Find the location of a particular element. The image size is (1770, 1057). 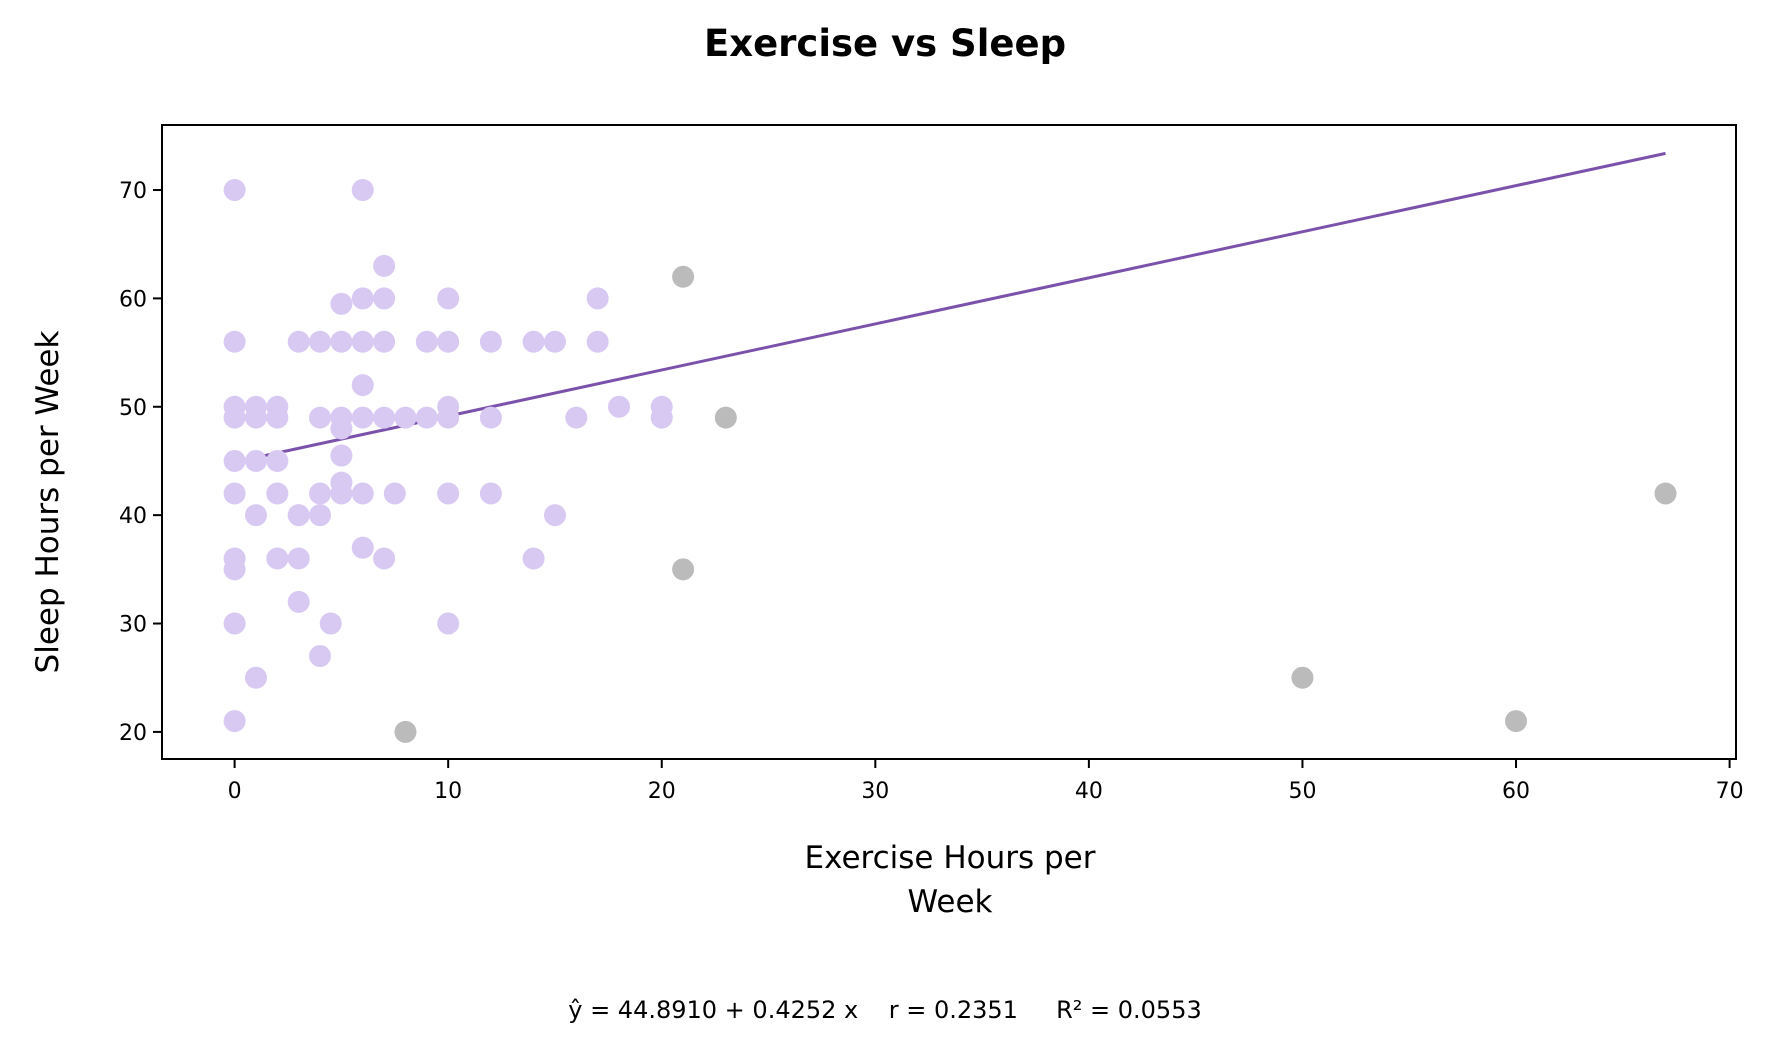

y-tick-label: 40 is located at coordinates (133, 516).